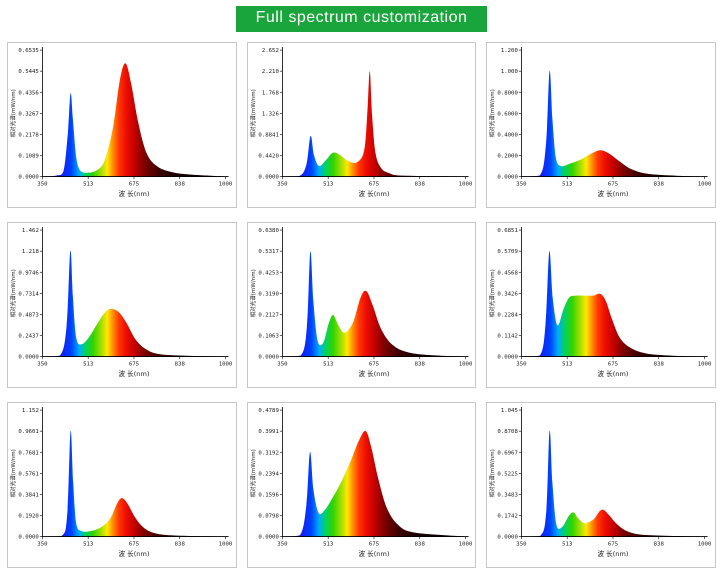 The image size is (723, 582). What do you see at coordinates (508, 252) in the screenshot?
I see `y-tick-label: 0.5709` at bounding box center [508, 252].